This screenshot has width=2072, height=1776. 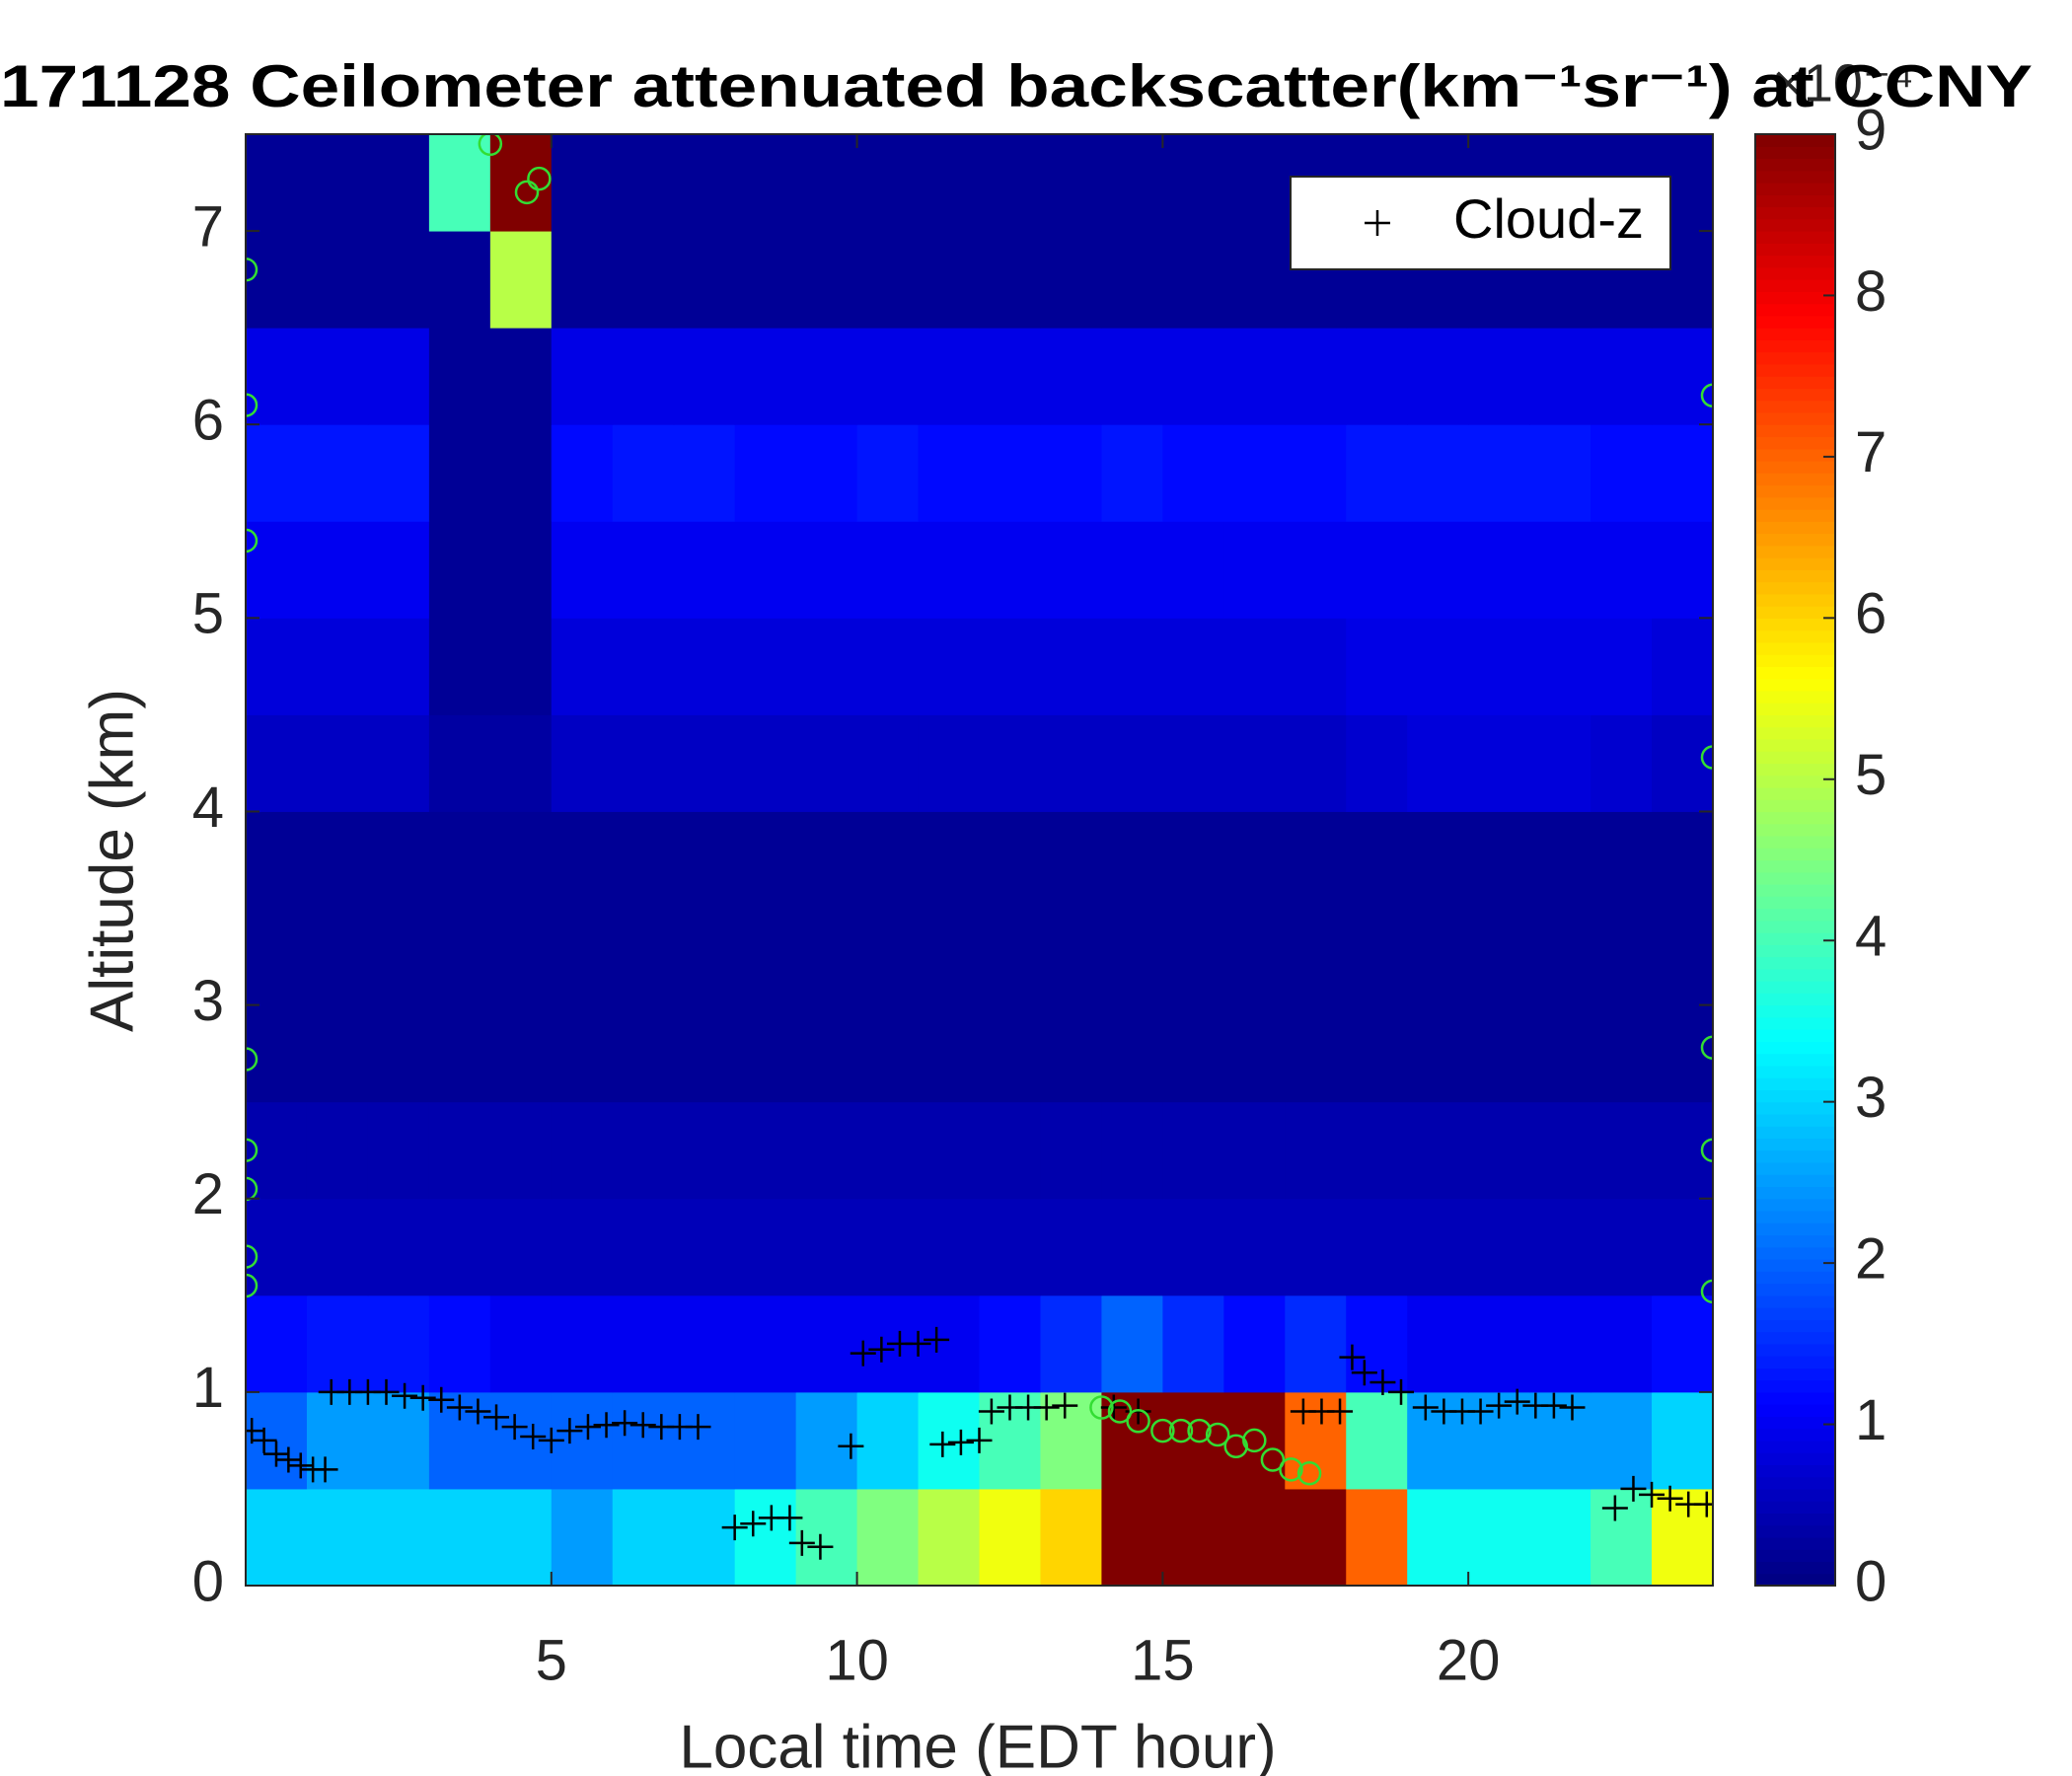 What do you see at coordinates (1871, 292) in the screenshot?
I see `colorbar-tick-label: 8` at bounding box center [1871, 292].